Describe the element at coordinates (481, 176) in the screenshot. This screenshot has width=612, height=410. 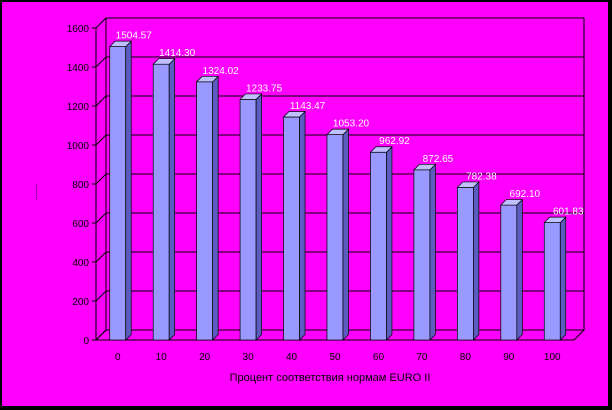
I see `data-label: 782.38` at that location.